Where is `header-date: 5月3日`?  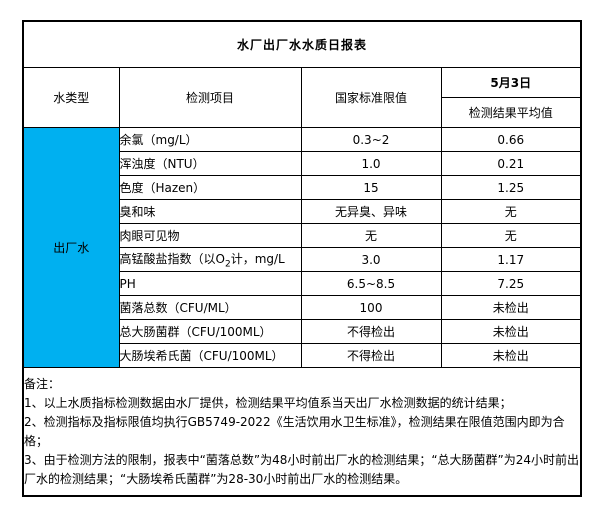
header-date: 5月3日 is located at coordinates (511, 82).